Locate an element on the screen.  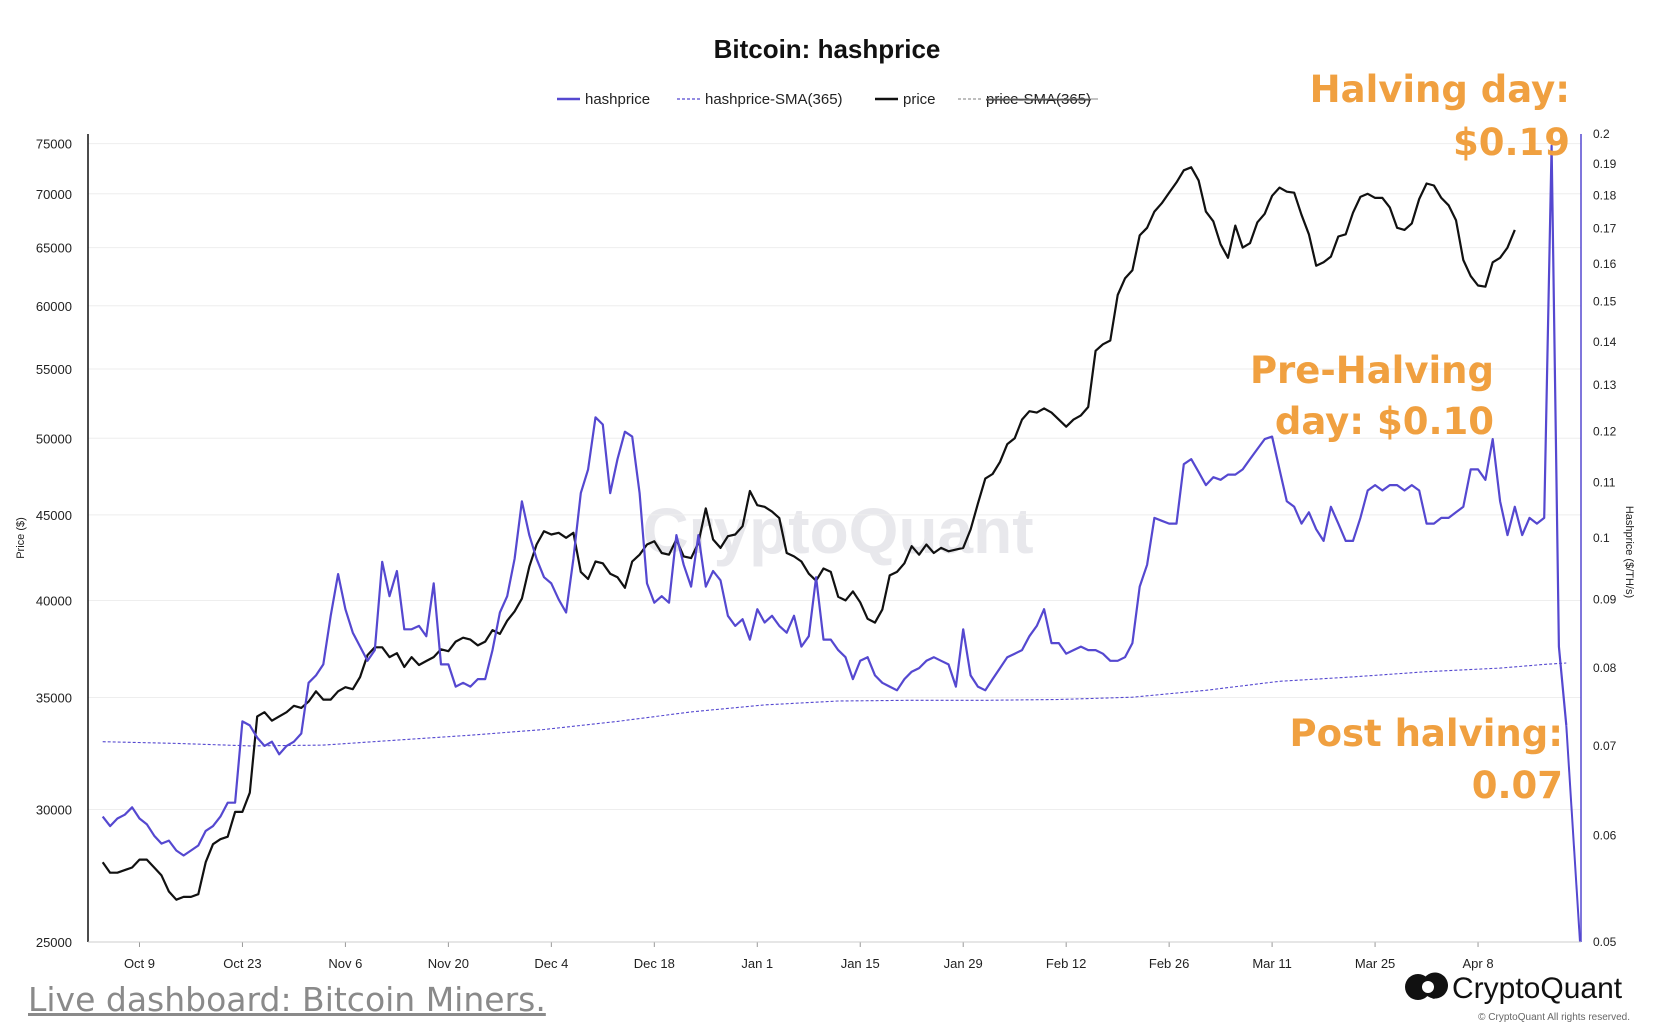
hashprice-drop-line is located at coordinates (1573, 834).